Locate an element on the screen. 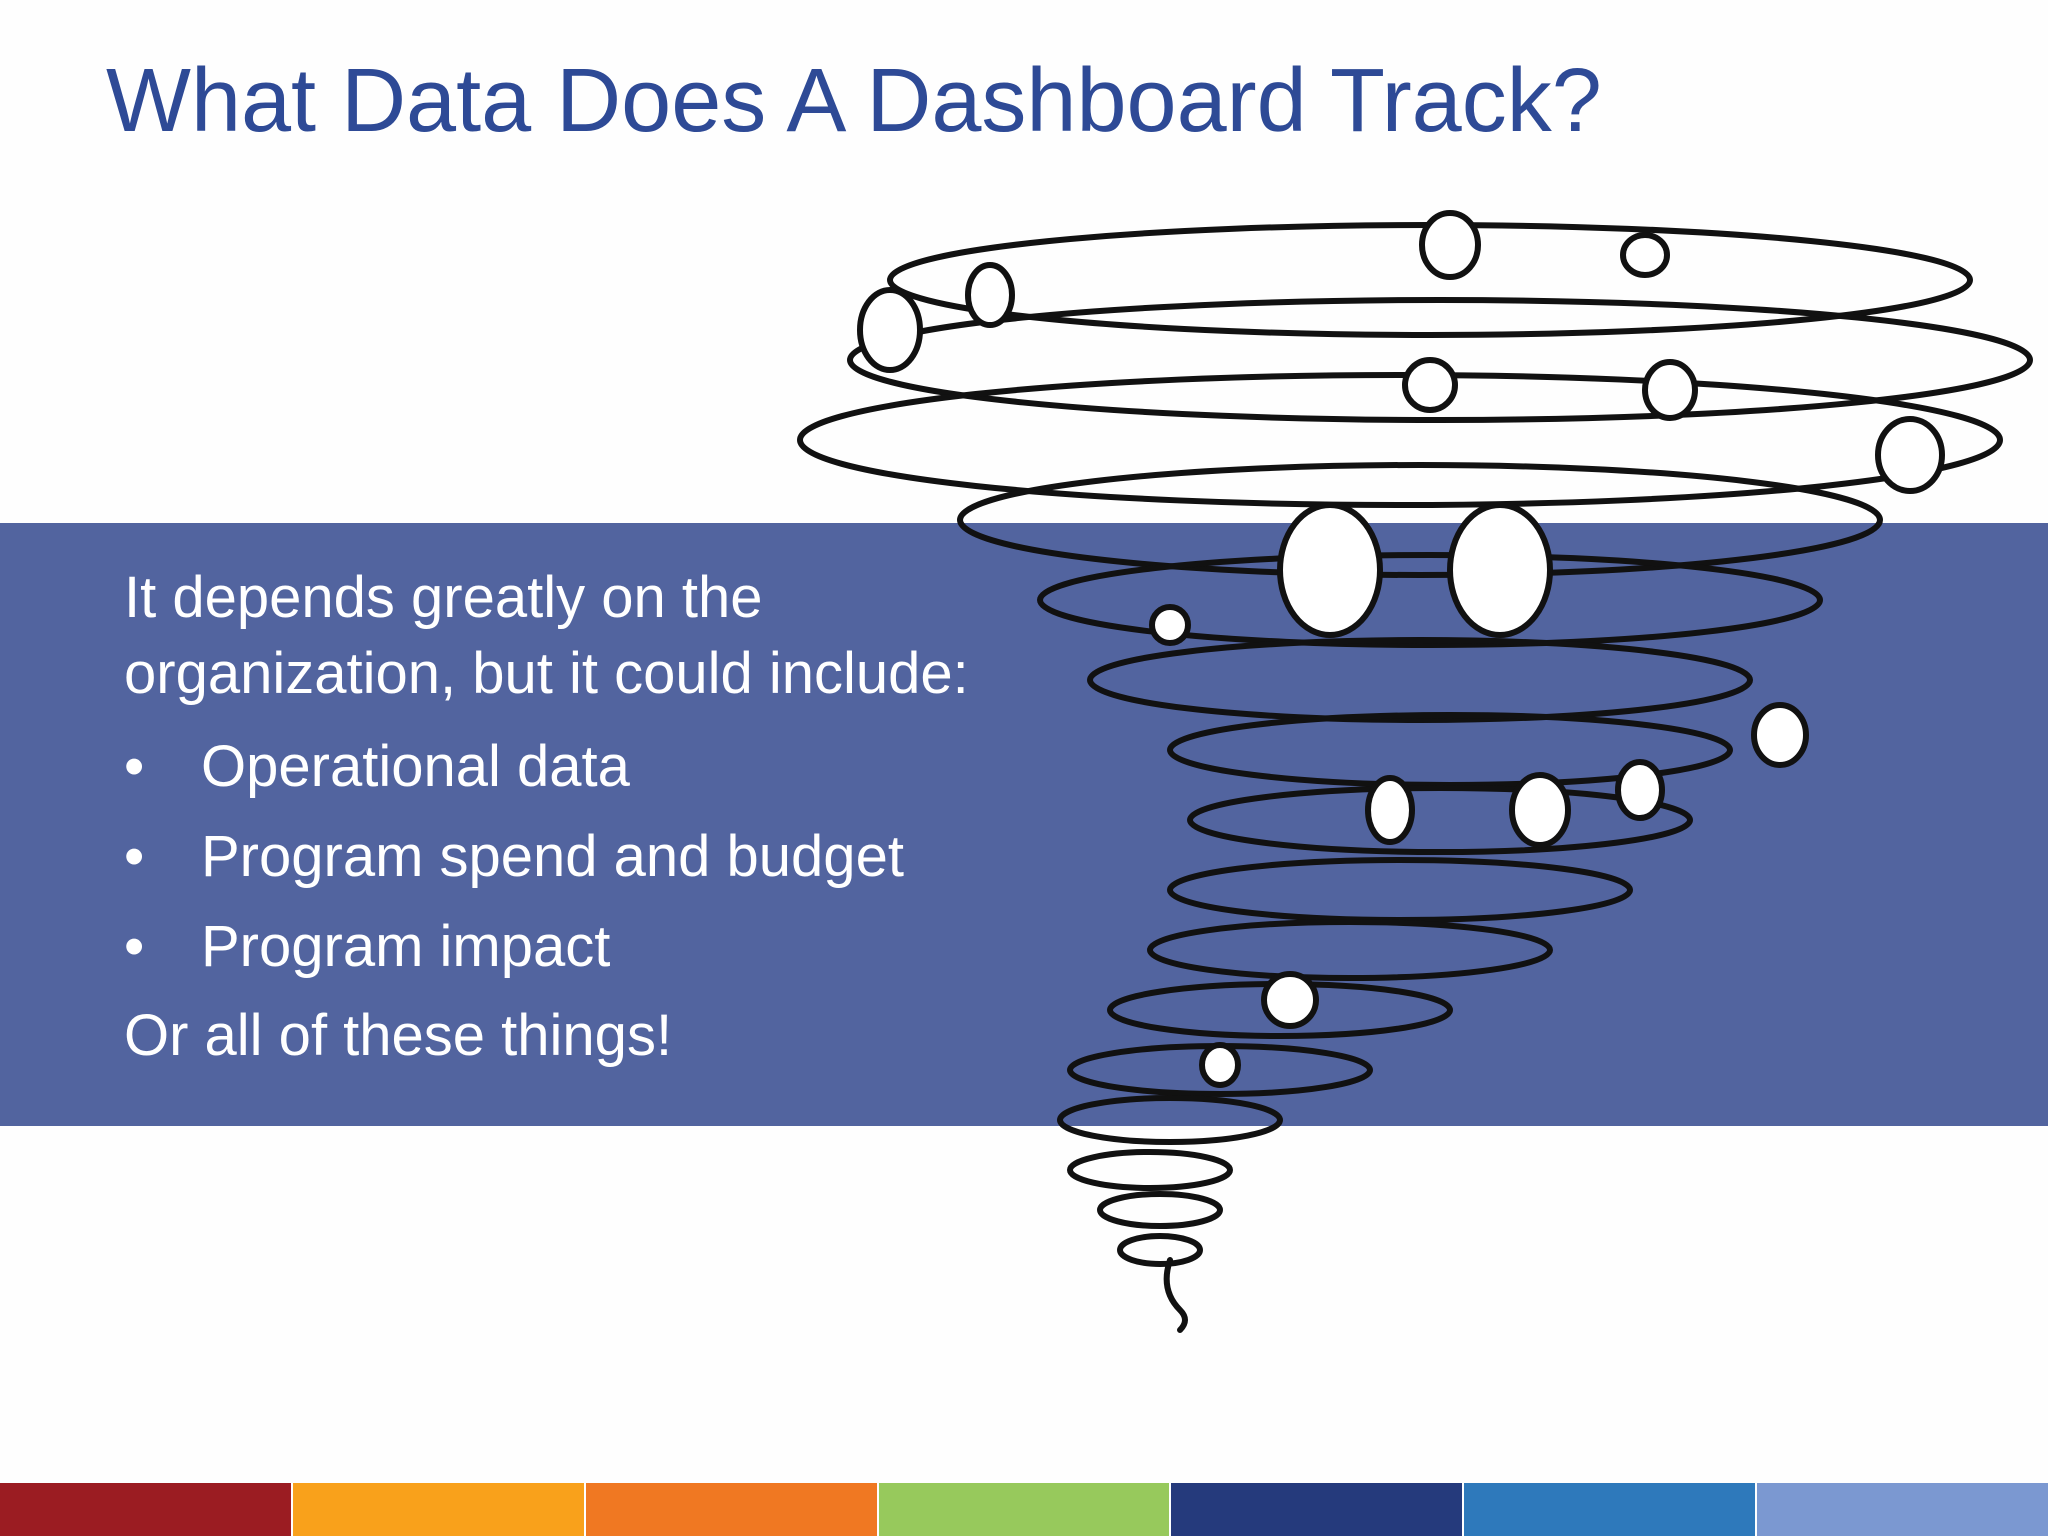 The image size is (2048, 1536). bullet-item: Program impact is located at coordinates (589, 947).